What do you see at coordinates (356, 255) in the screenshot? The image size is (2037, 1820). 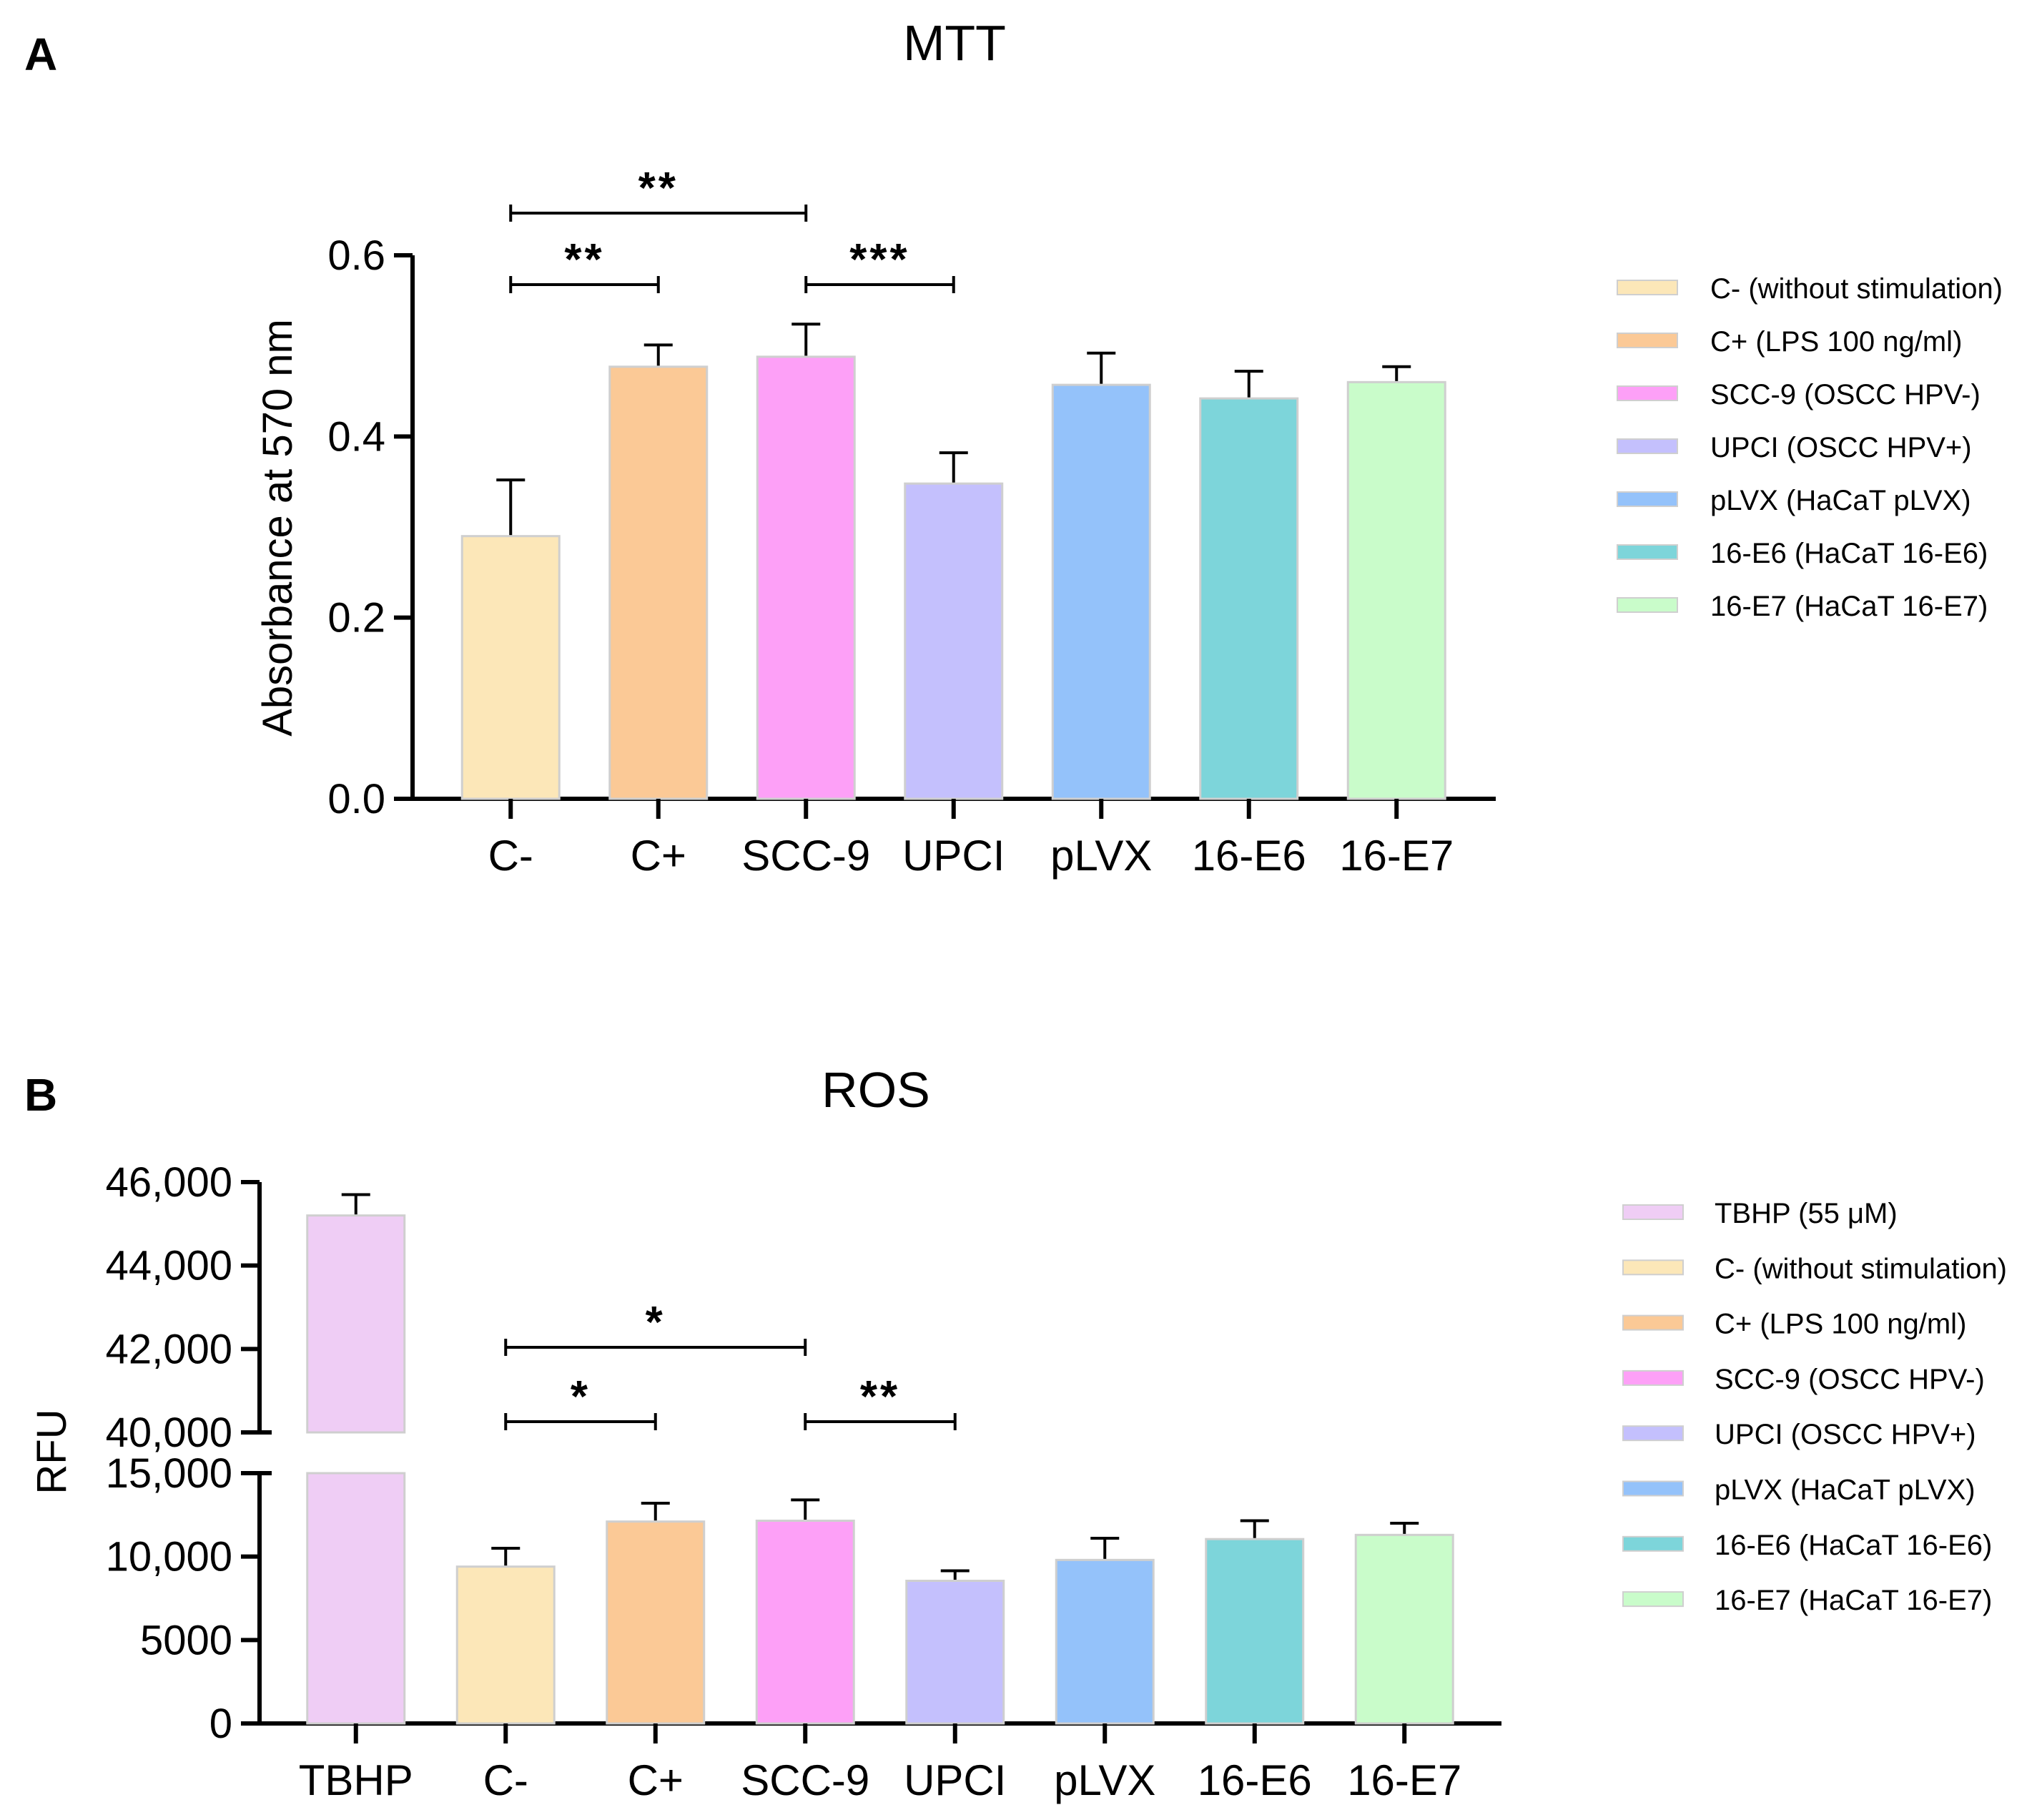 I see `panel-a-y-tick-label: 0.6` at bounding box center [356, 255].